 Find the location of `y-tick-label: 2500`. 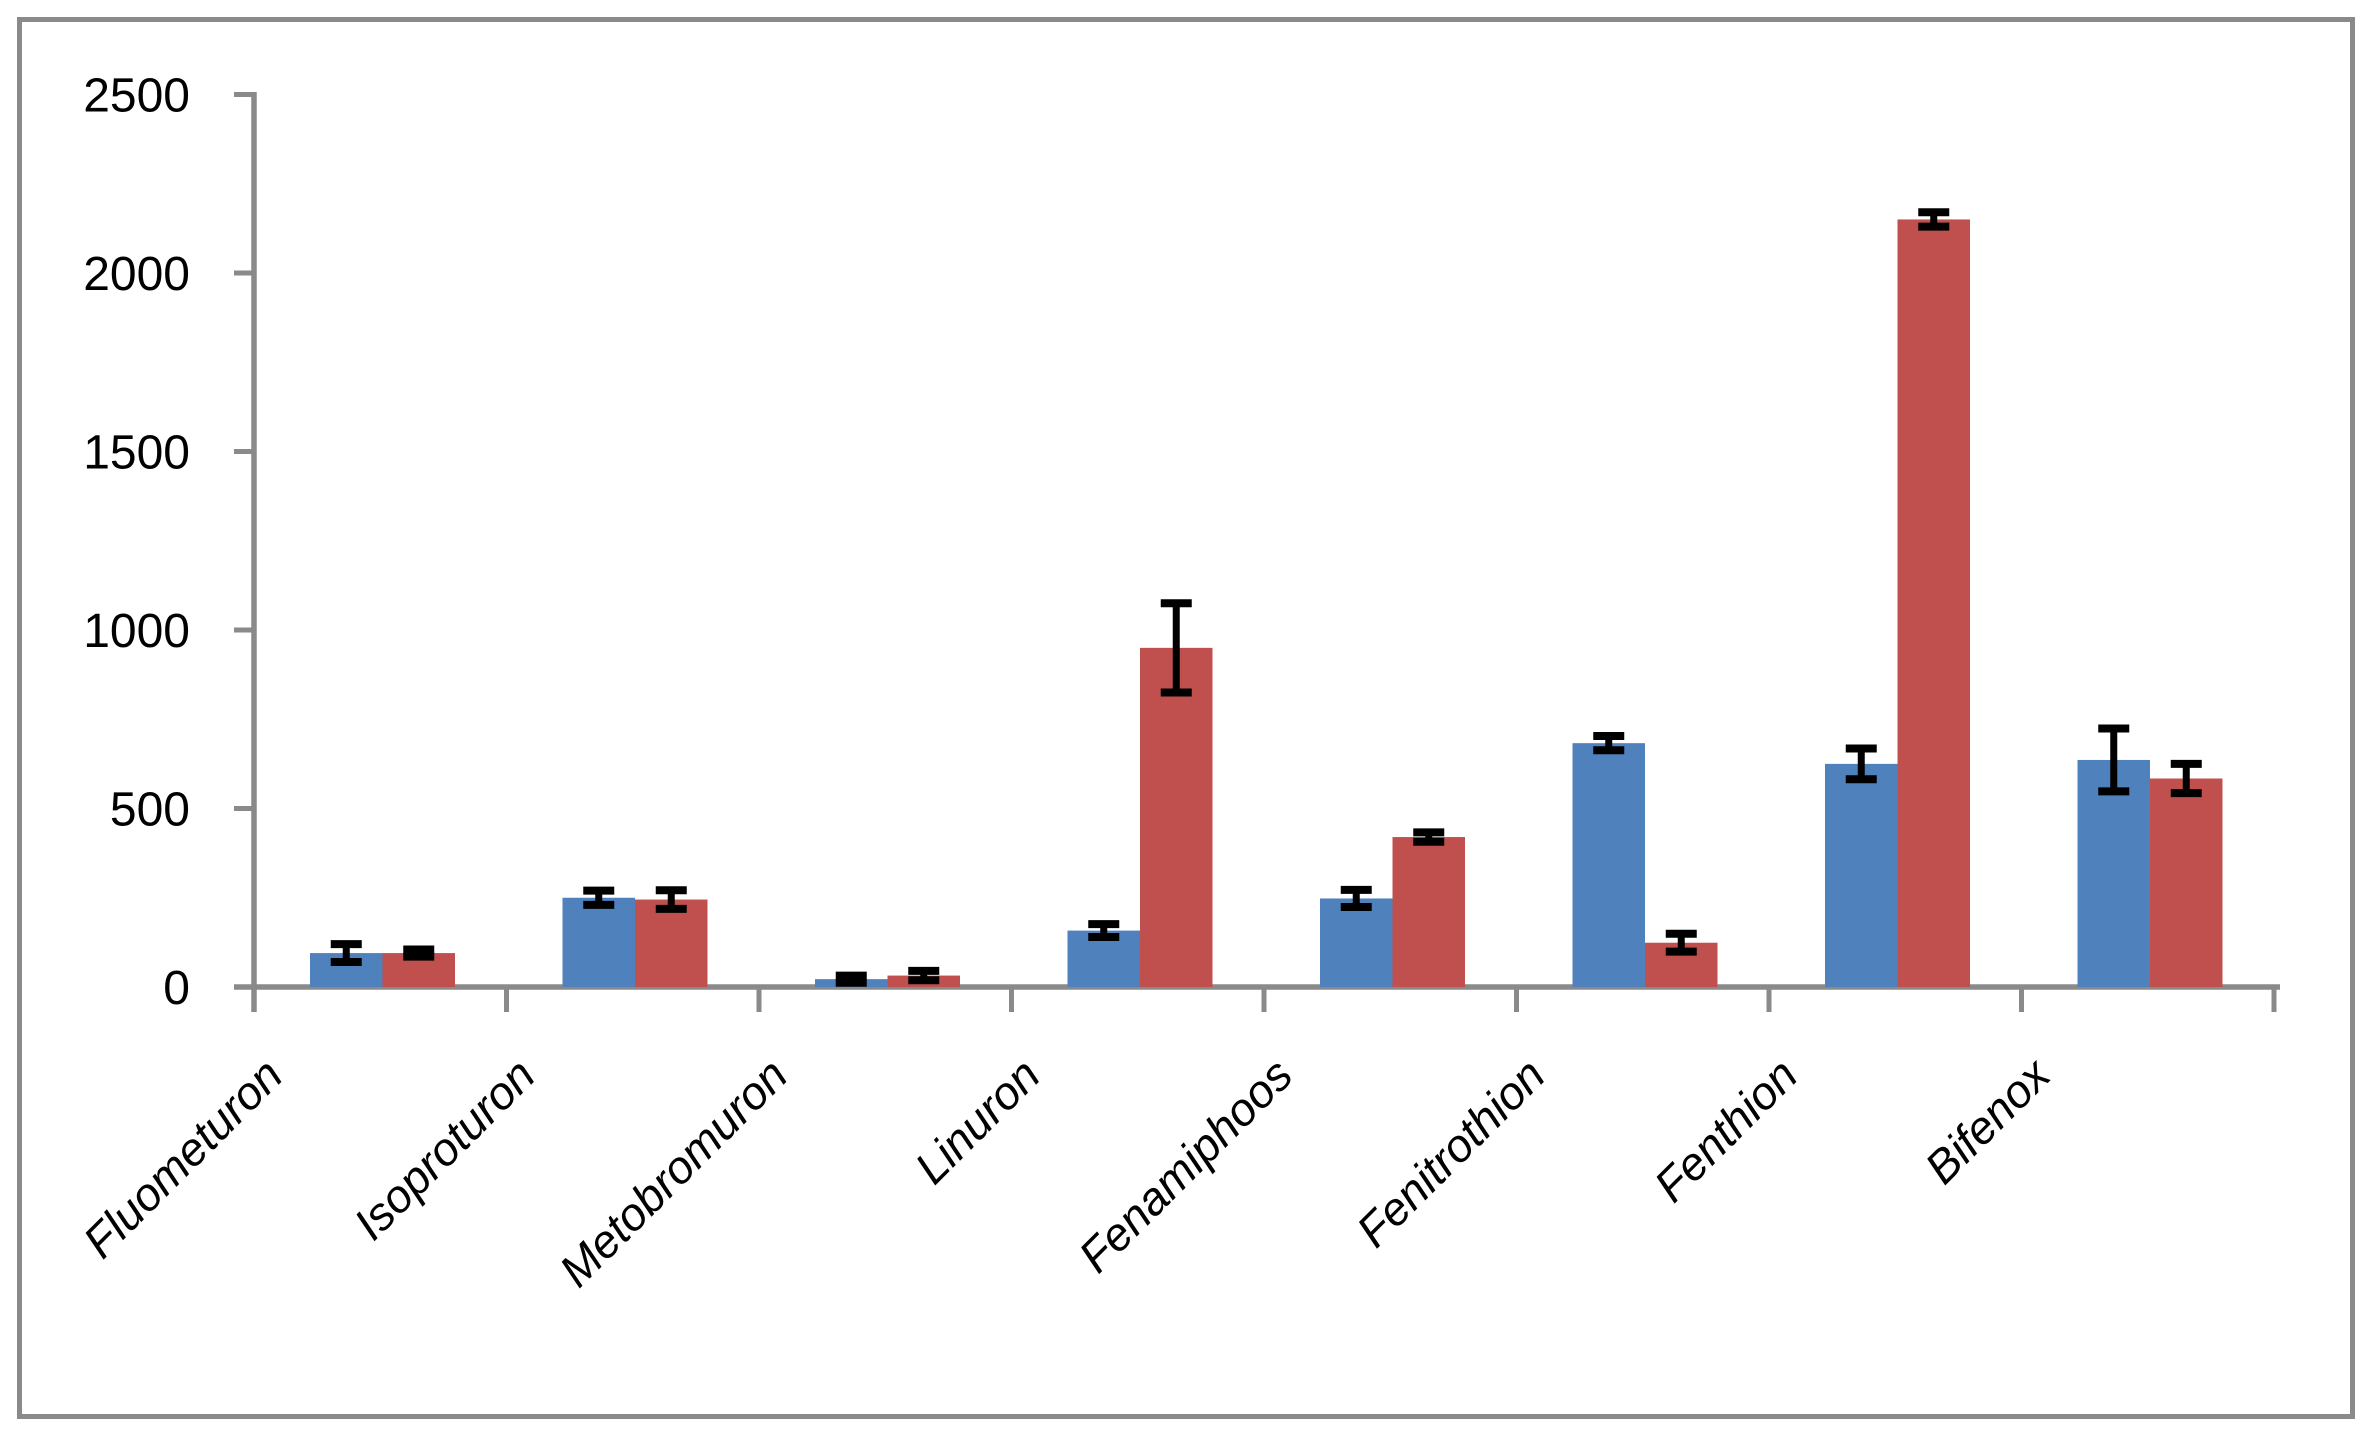

y-tick-label: 2500 is located at coordinates (136, 96).